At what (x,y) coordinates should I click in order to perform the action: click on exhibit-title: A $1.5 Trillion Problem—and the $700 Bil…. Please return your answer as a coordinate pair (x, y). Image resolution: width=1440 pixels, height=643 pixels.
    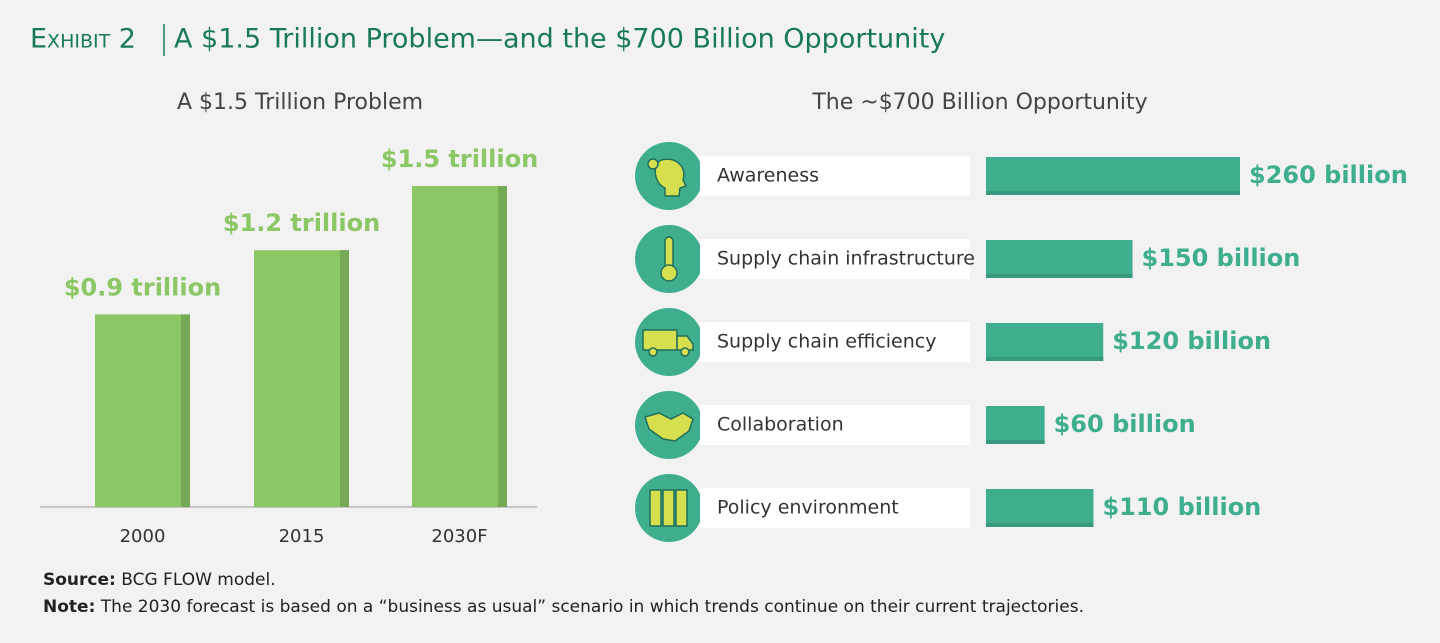
    Looking at the image, I should click on (559, 39).